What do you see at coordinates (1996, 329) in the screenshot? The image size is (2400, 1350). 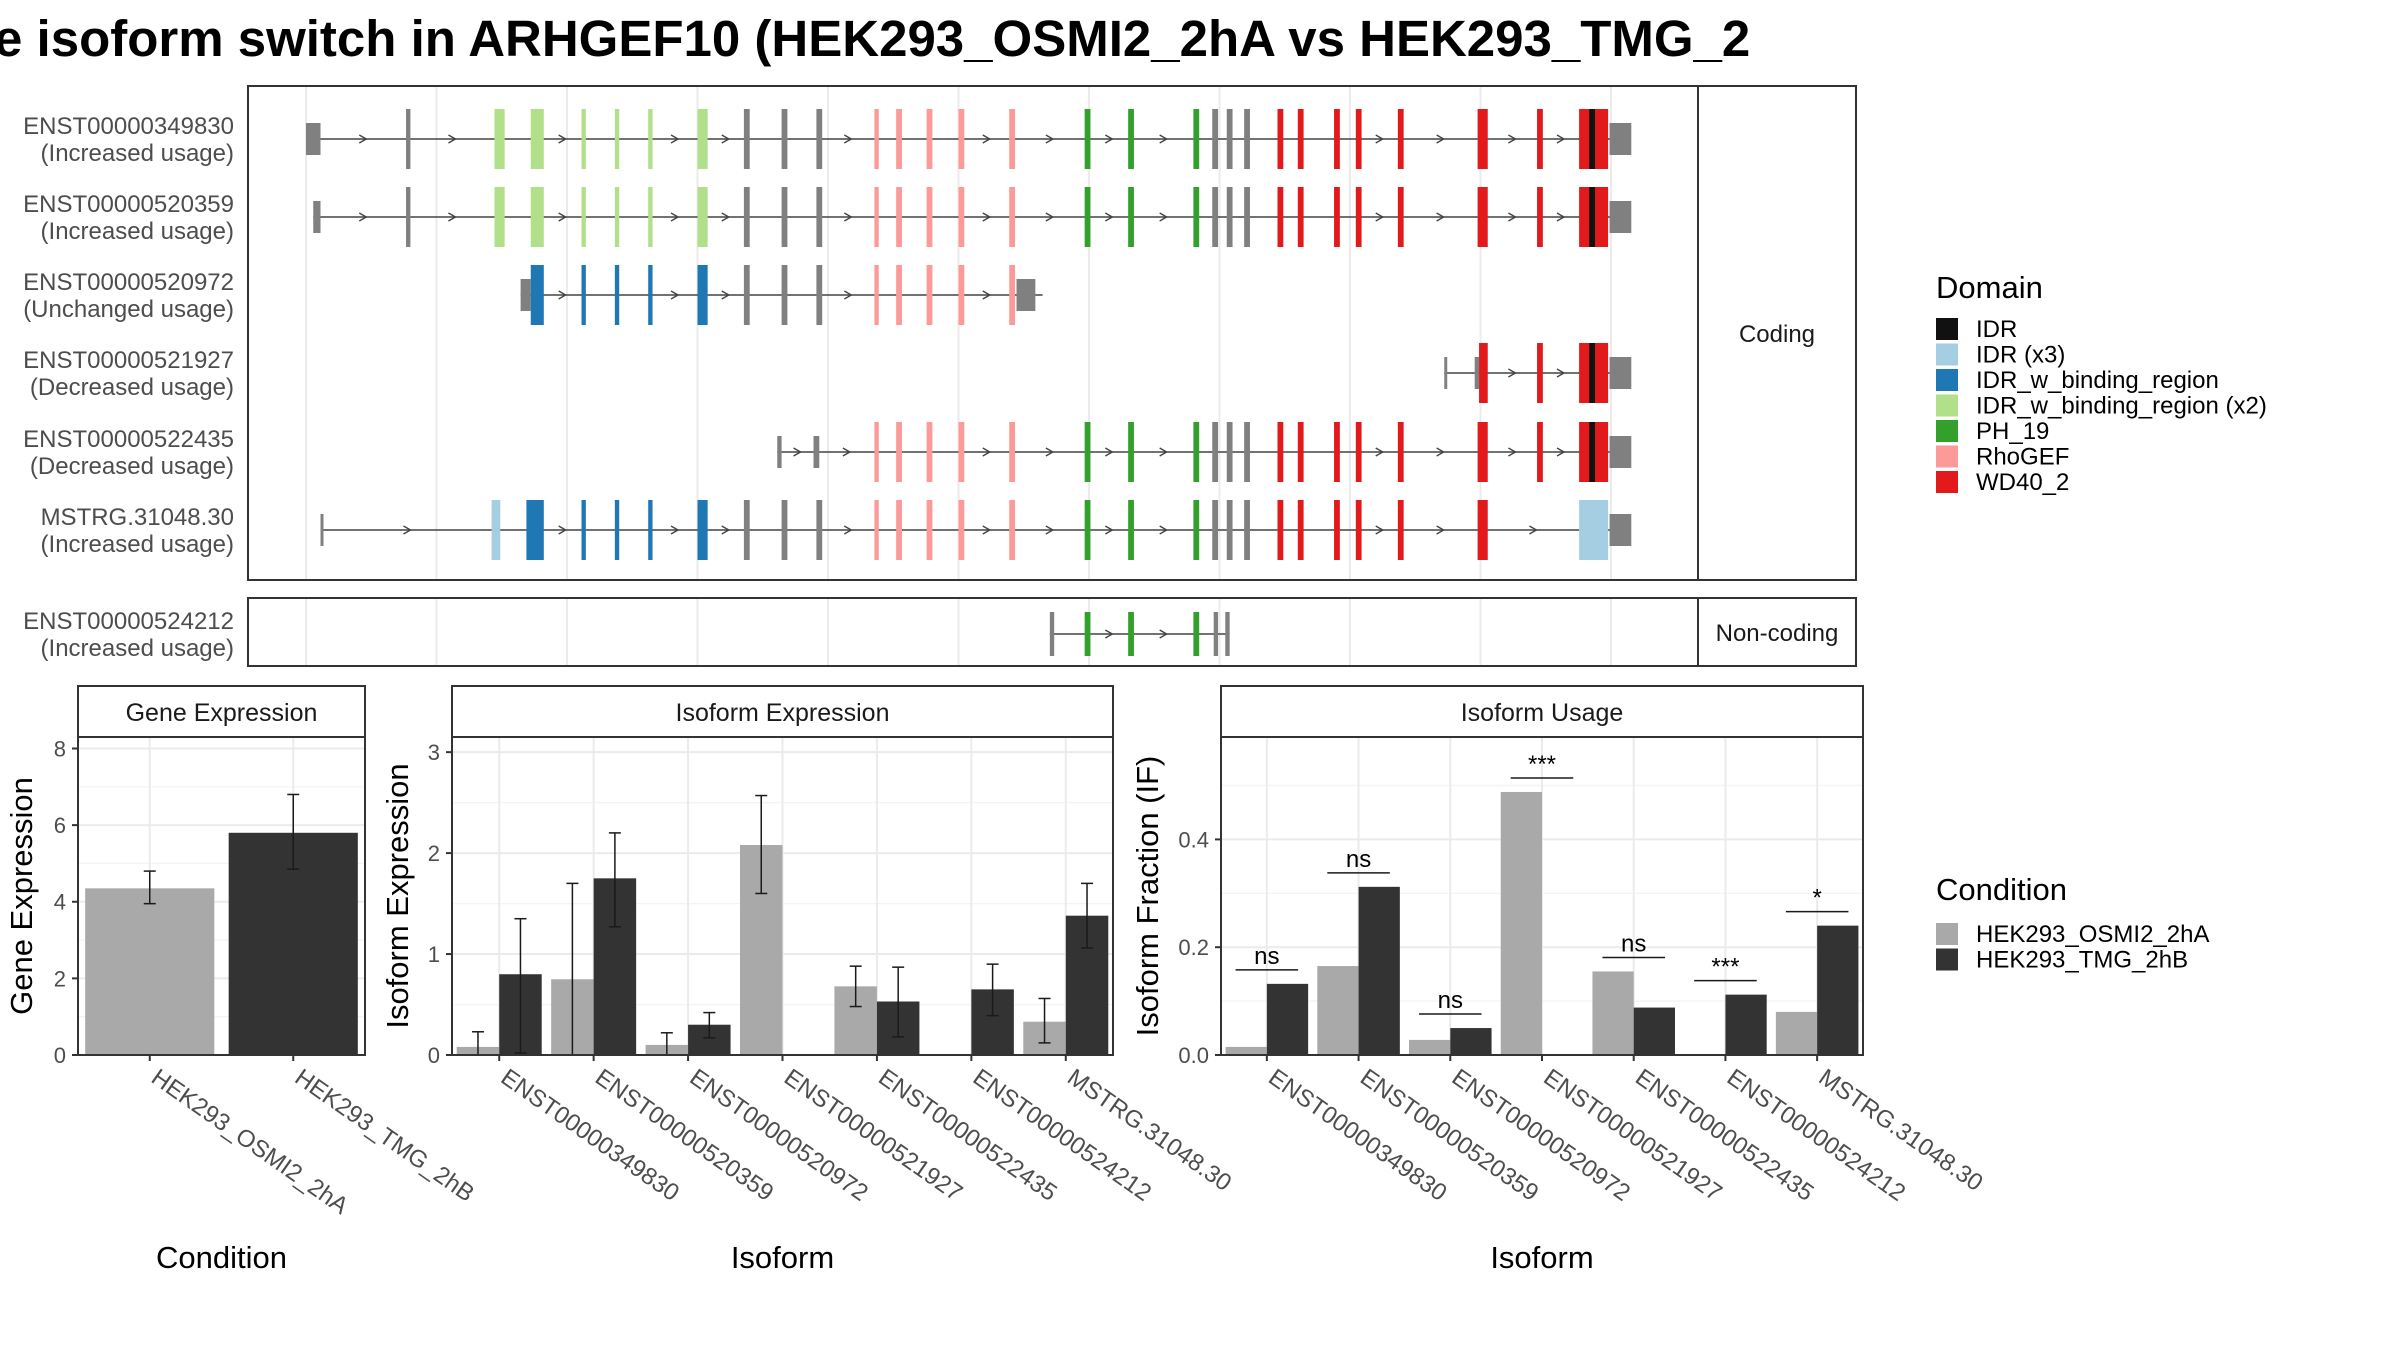 I see `domain-legend-label: IDR` at bounding box center [1996, 329].